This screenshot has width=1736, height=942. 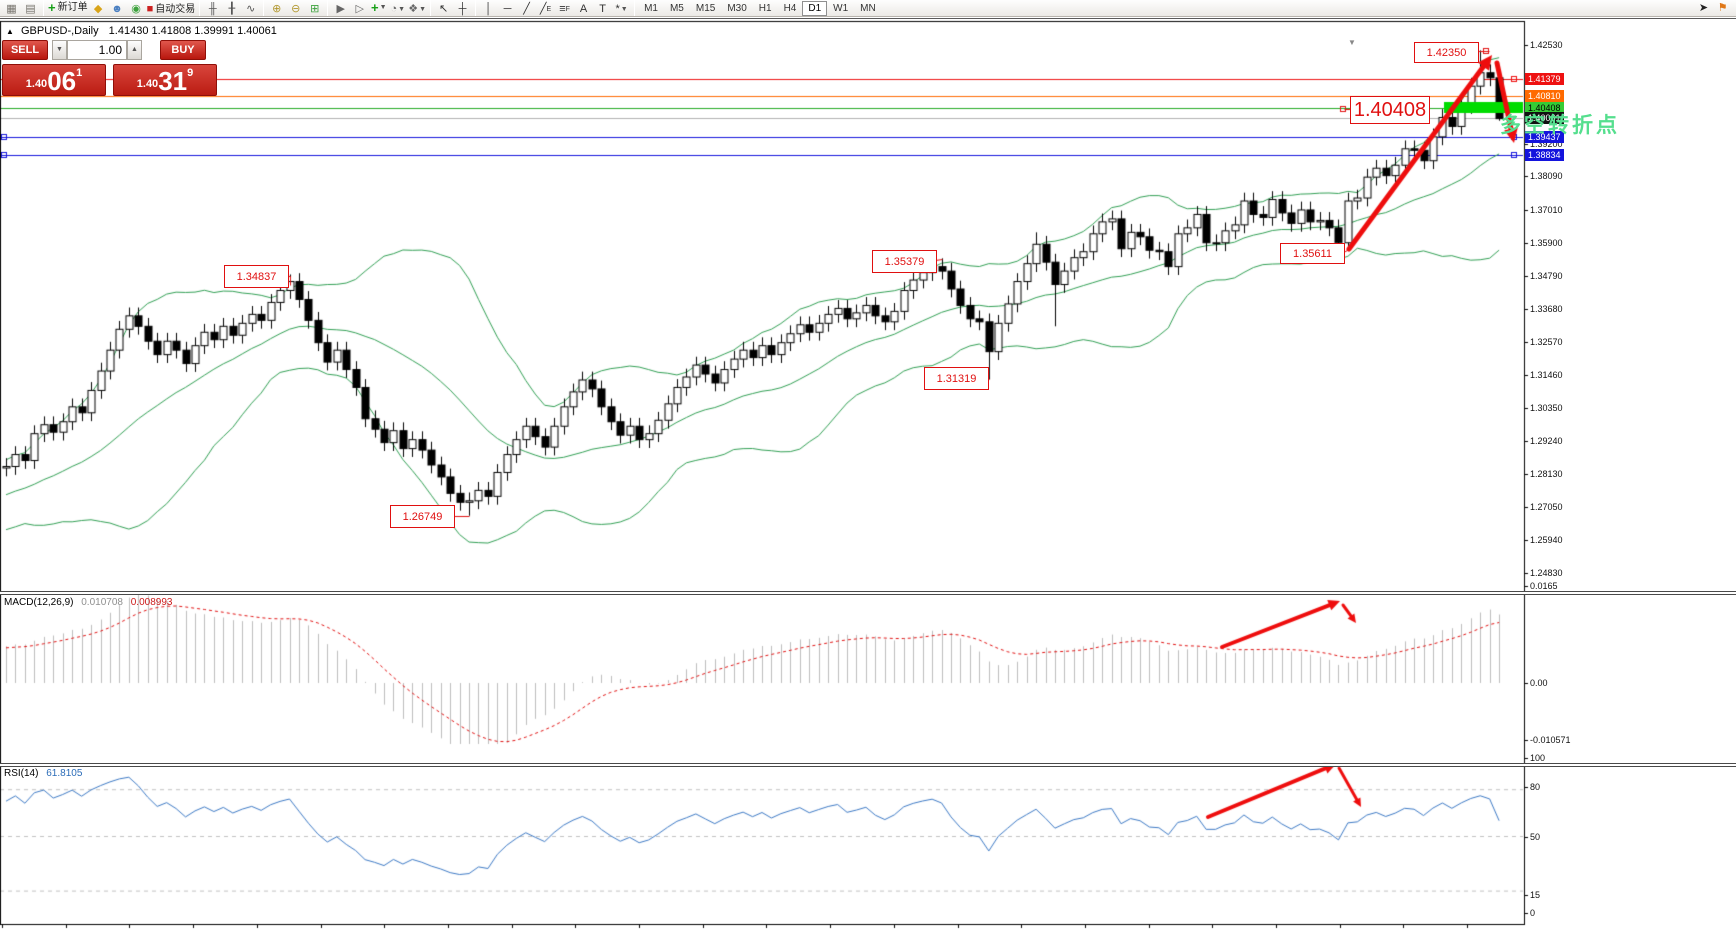 What do you see at coordinates (621, 9) in the screenshot?
I see `arrows-icon: * ▼` at bounding box center [621, 9].